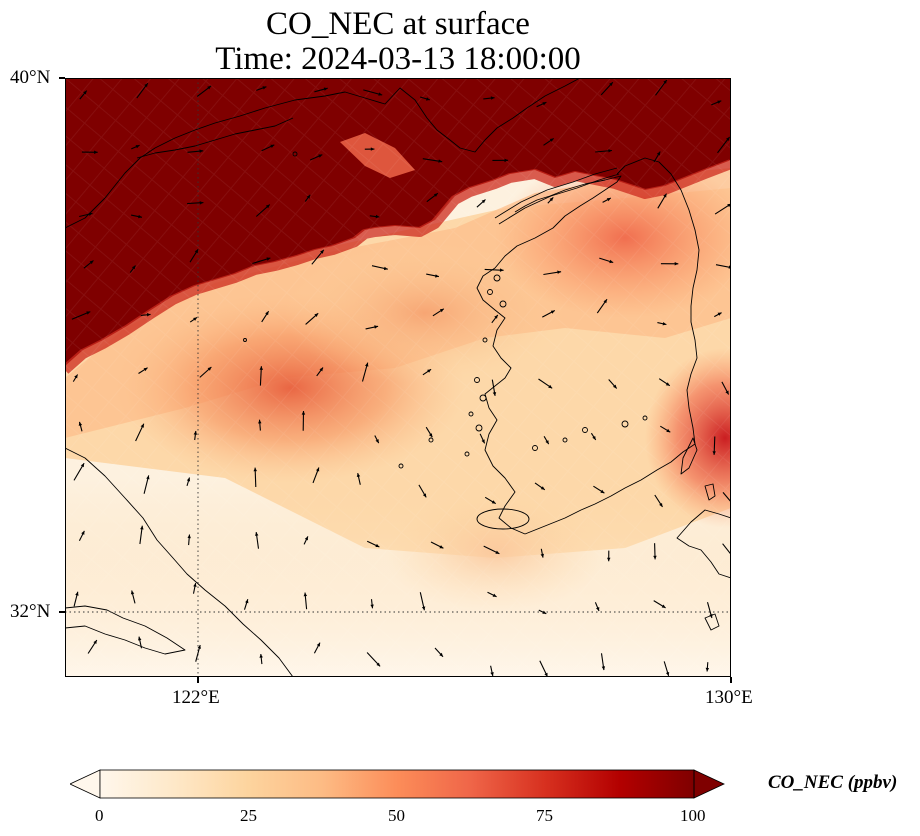  I want to click on tick-mark-32n, so click(62, 612).